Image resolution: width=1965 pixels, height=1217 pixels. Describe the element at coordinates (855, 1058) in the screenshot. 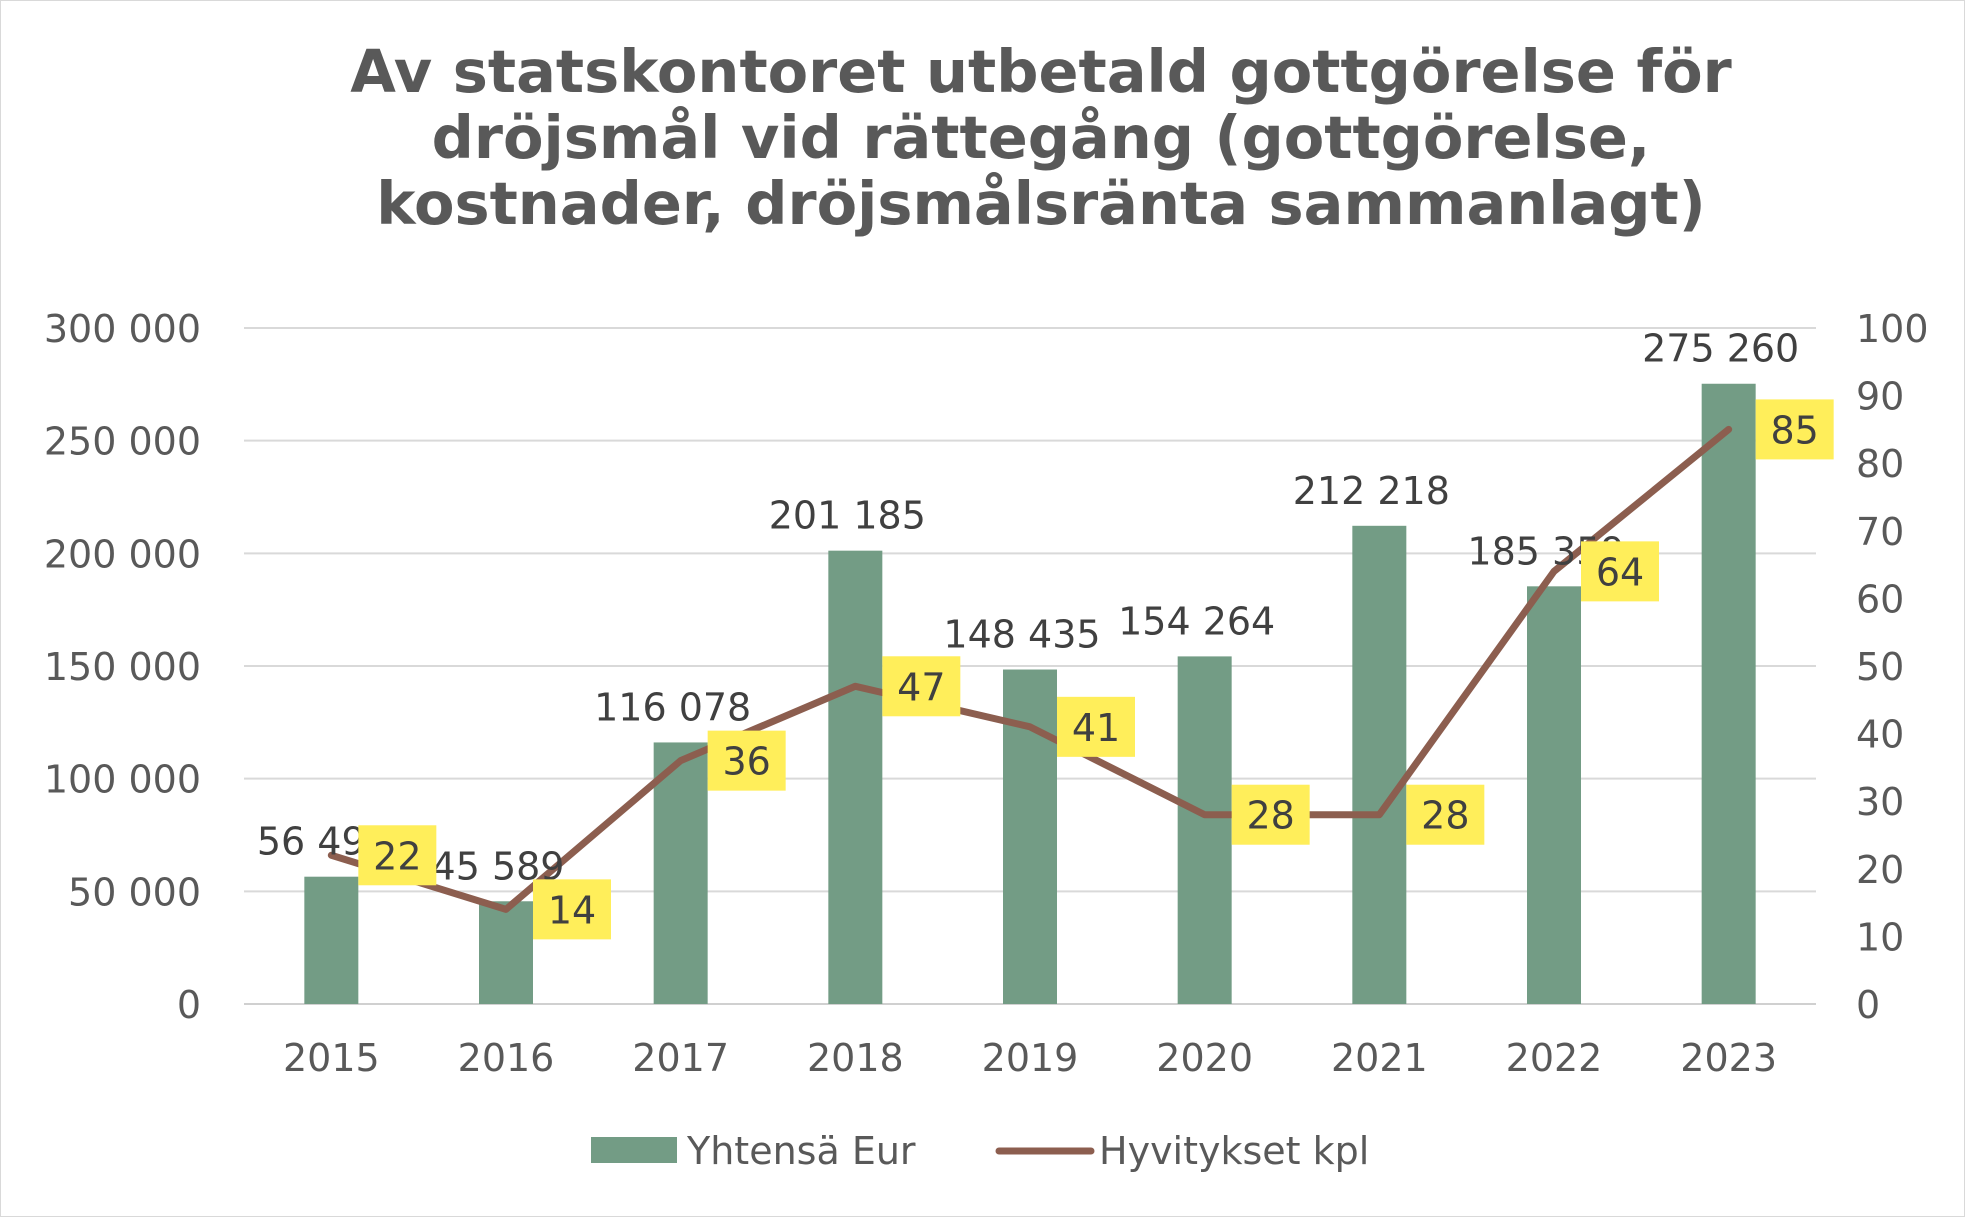

I see `x-axis-tick-label: 2018` at that location.